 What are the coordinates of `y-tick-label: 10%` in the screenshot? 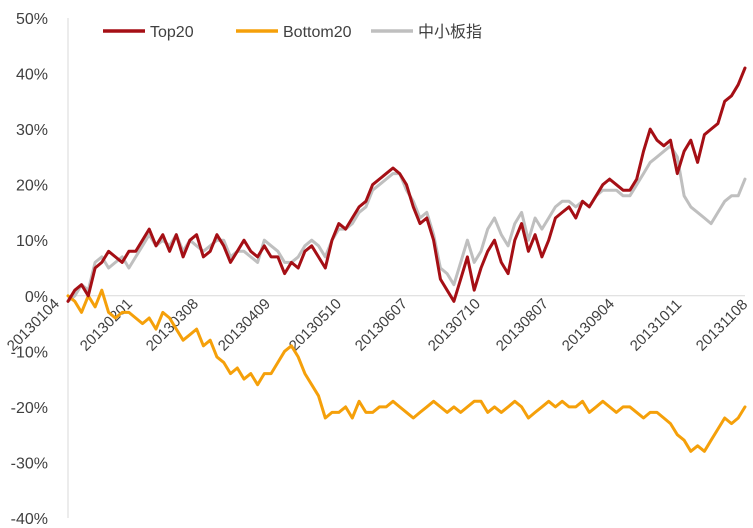 It's located at (32, 241).